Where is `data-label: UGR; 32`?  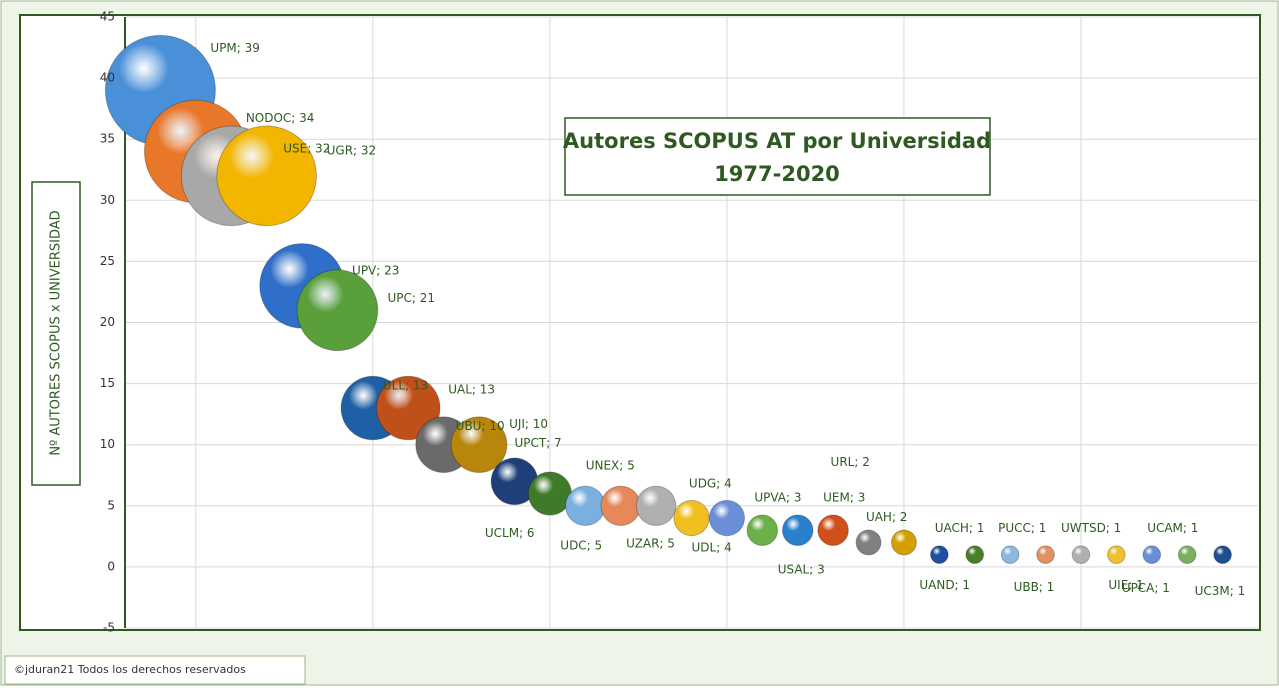 data-label: UGR; 32 is located at coordinates (352, 150).